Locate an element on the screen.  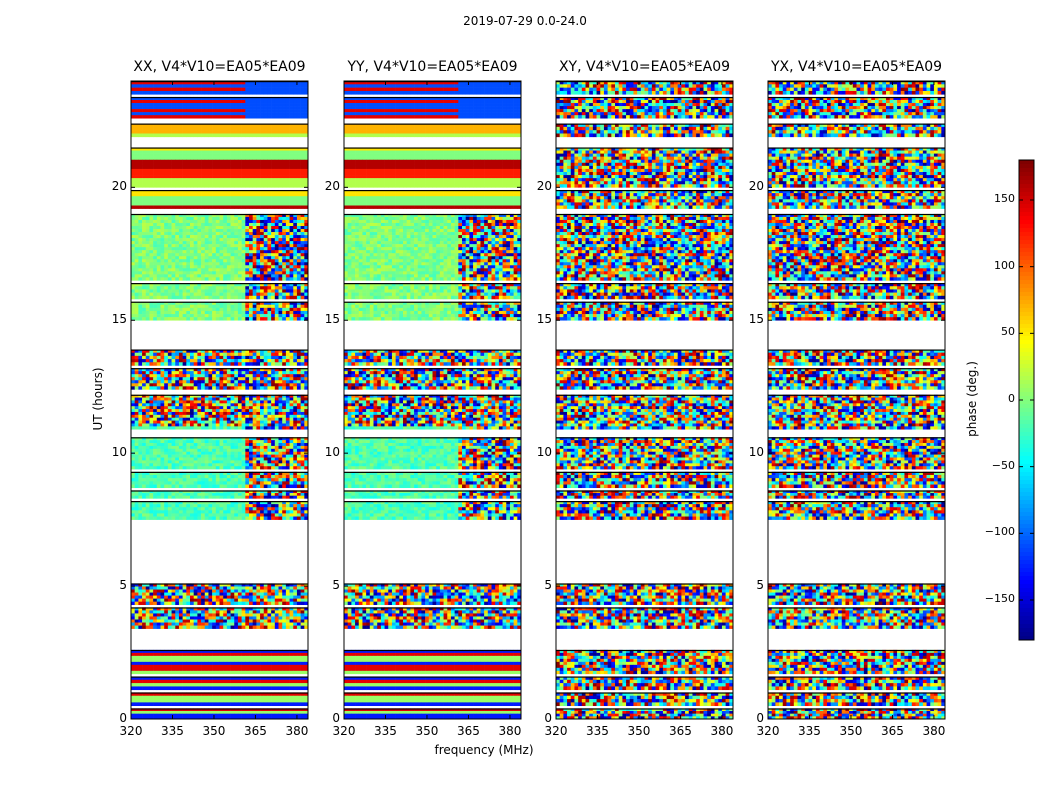
band-edge is located at coordinates (219, 350).